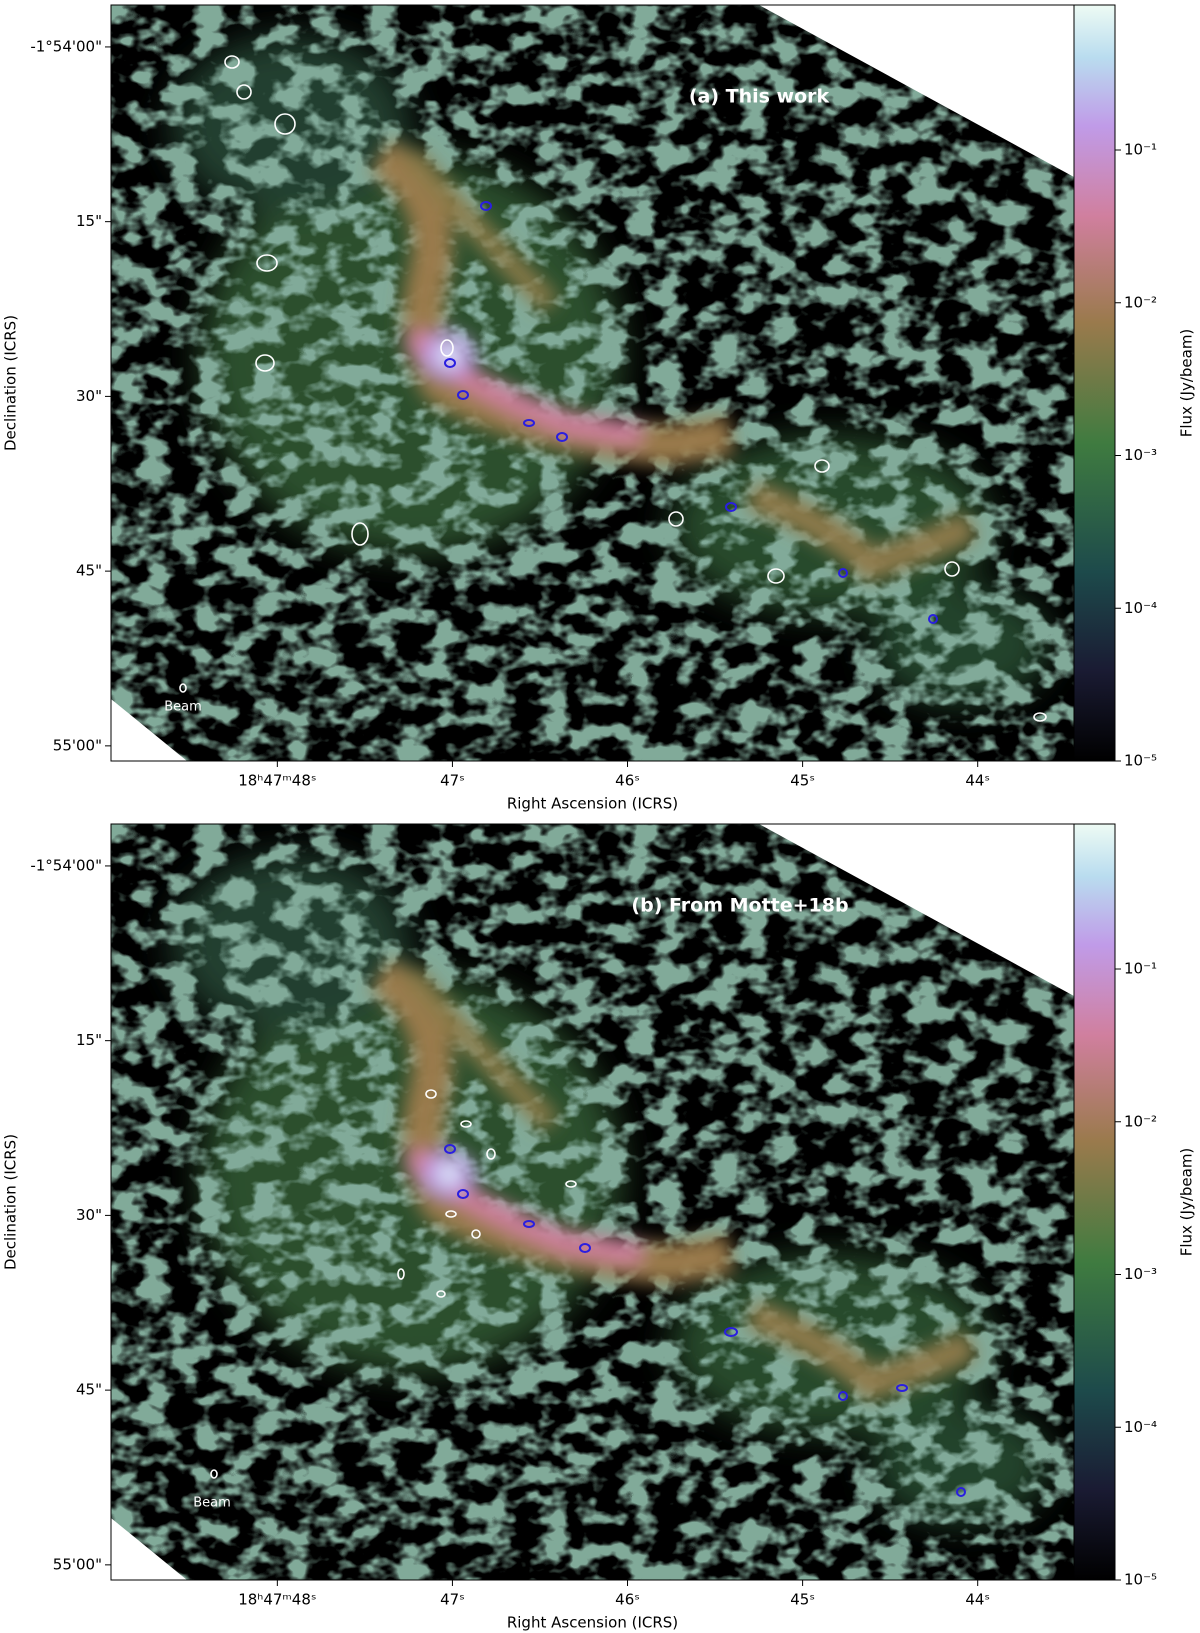 The width and height of the screenshot is (1200, 1633). What do you see at coordinates (759, 97) in the screenshot?
I see `panel-title: (a) This work` at bounding box center [759, 97].